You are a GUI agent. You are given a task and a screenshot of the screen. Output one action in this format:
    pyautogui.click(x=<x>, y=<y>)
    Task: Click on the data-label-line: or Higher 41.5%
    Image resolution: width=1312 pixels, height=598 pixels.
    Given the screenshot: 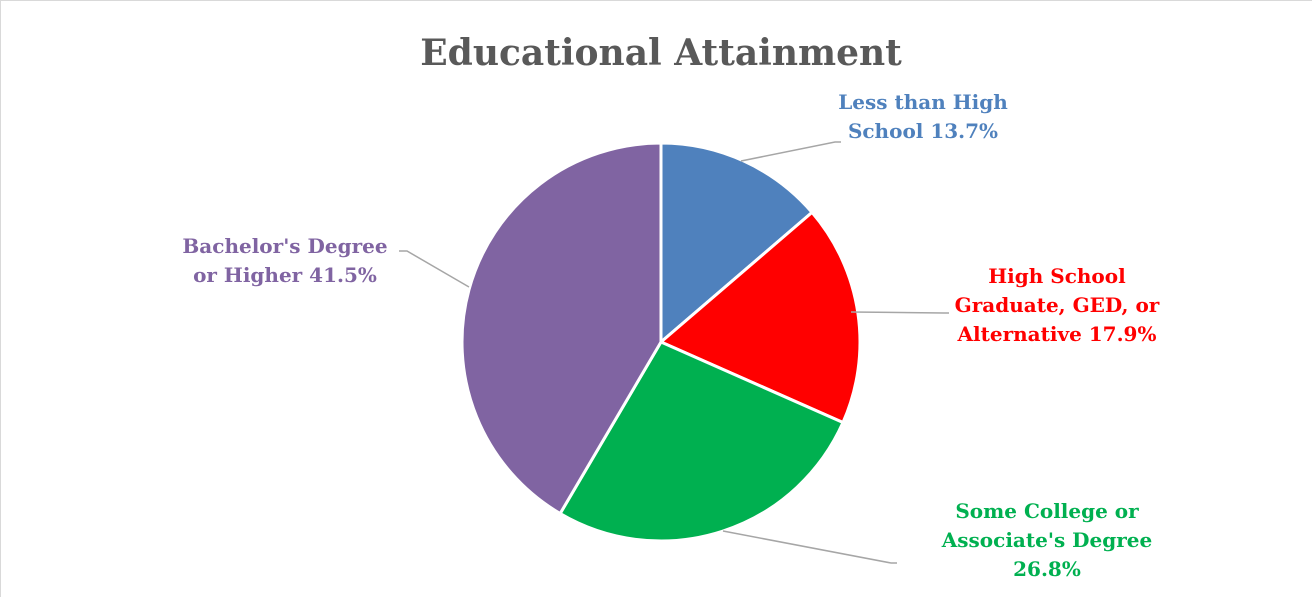 What is the action you would take?
    pyautogui.click(x=285, y=275)
    